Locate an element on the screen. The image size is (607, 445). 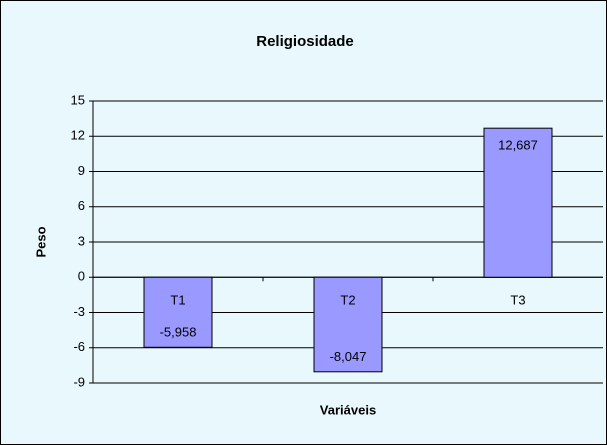
data-label: -5,958 is located at coordinates (178, 332).